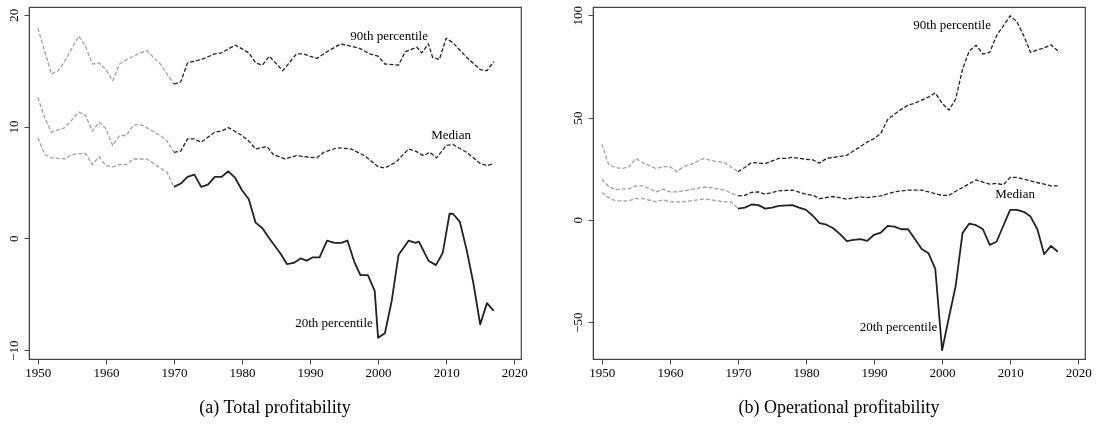 The width and height of the screenshot is (1119, 443). I want to click on text: (a) Total profitability, so click(275, 407).